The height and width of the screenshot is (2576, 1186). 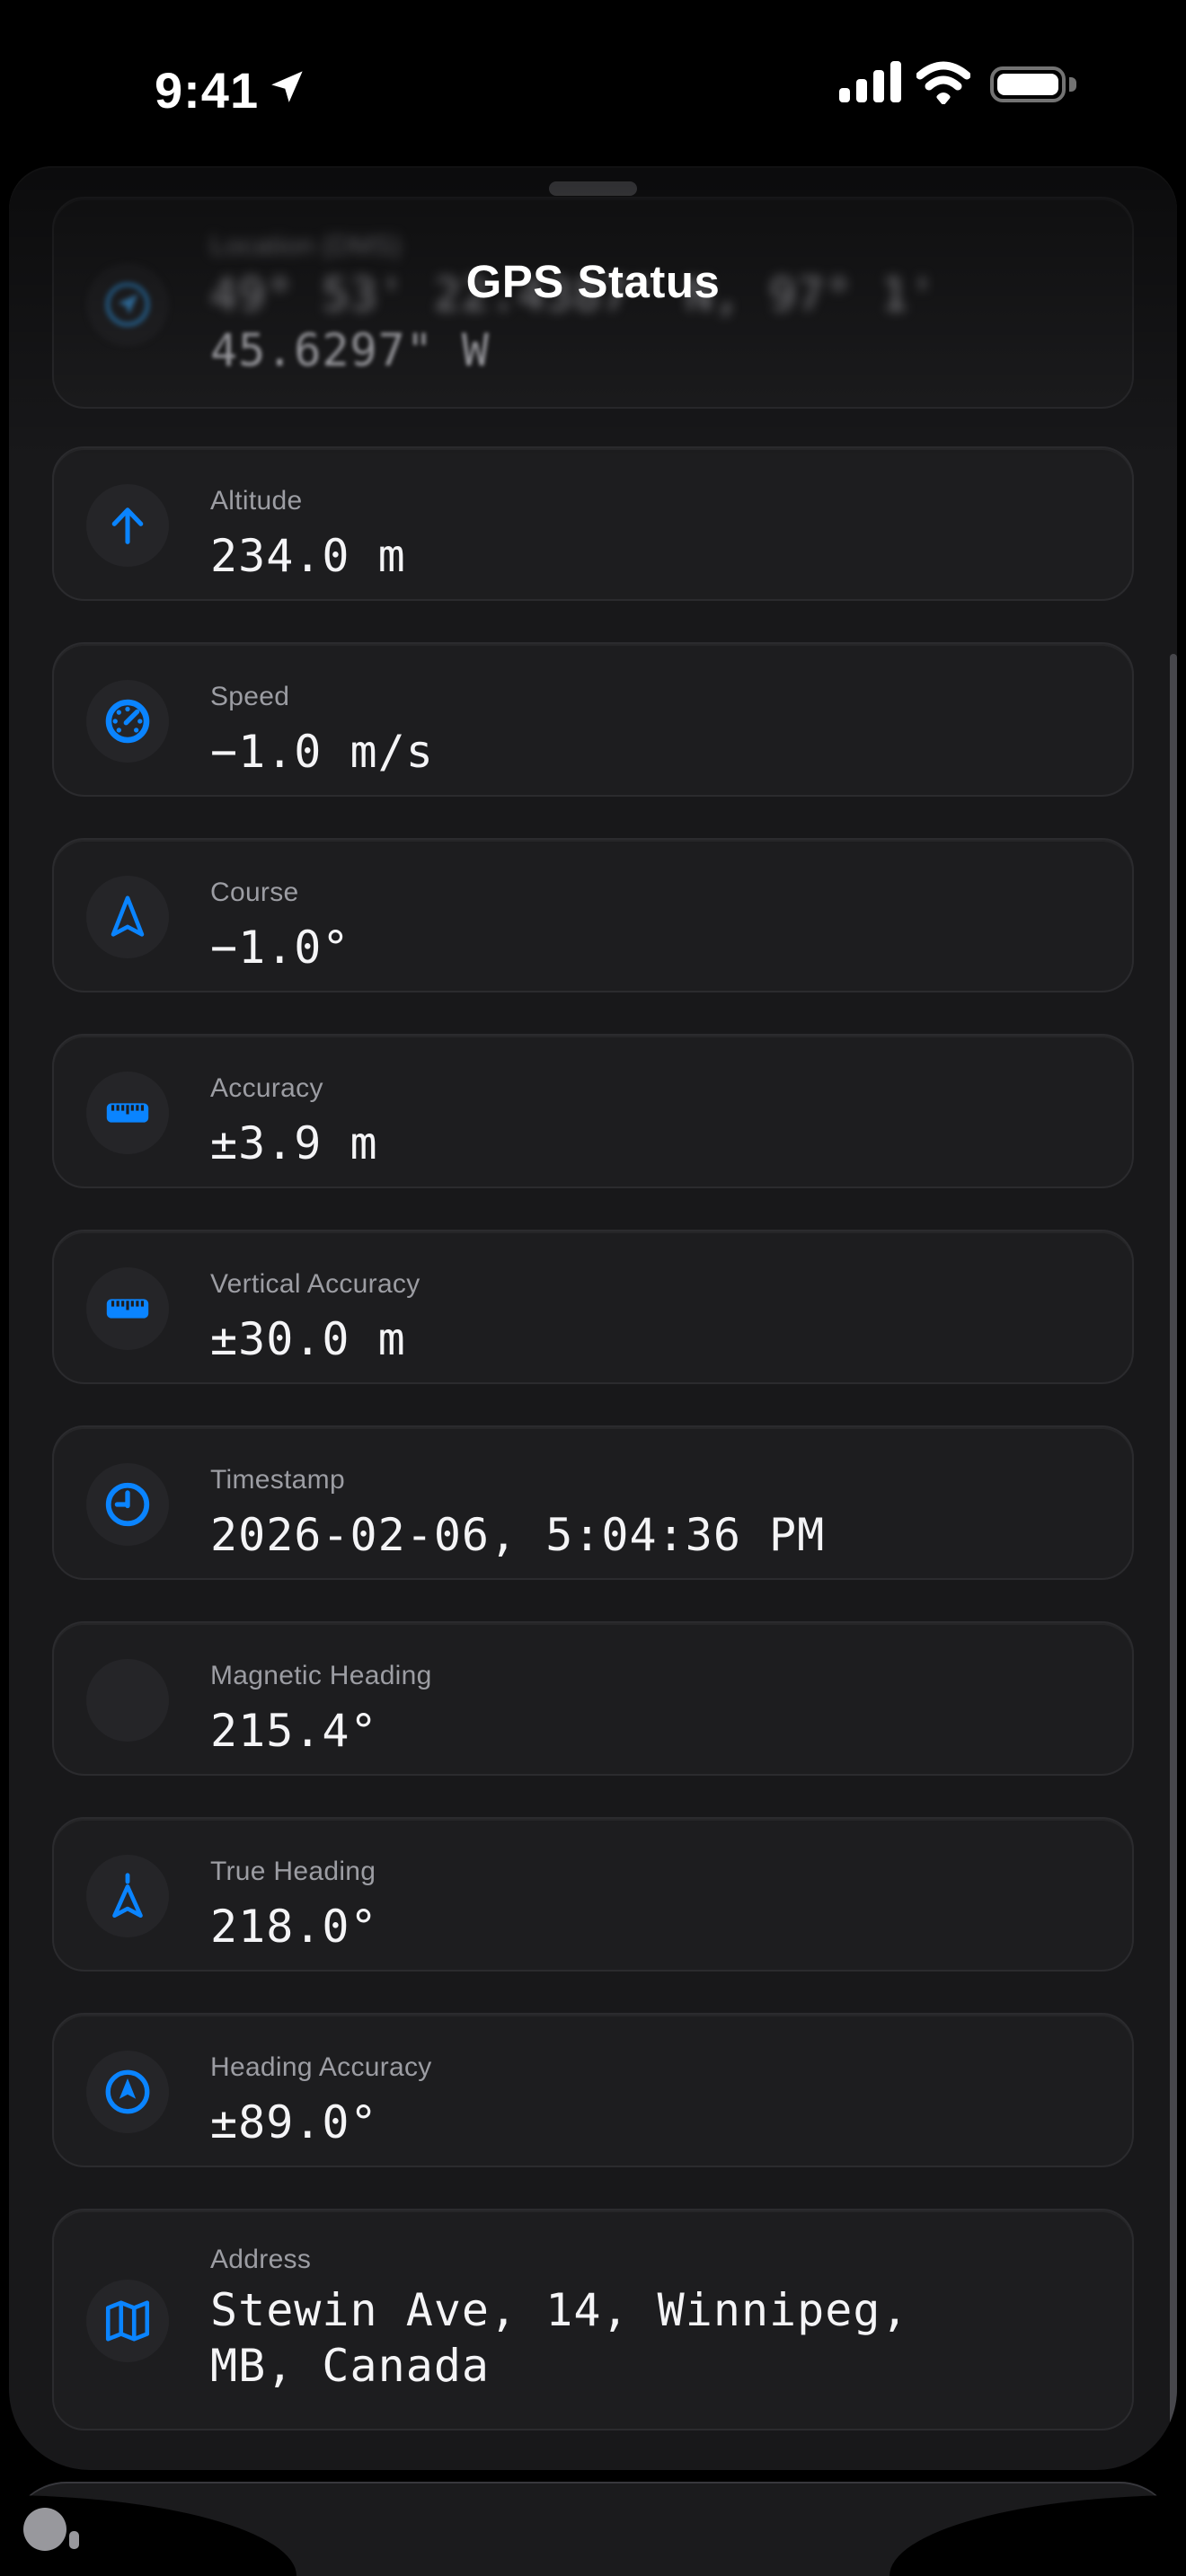 What do you see at coordinates (593, 523) in the screenshot?
I see `altitude-card: Altitude 234.0 m` at bounding box center [593, 523].